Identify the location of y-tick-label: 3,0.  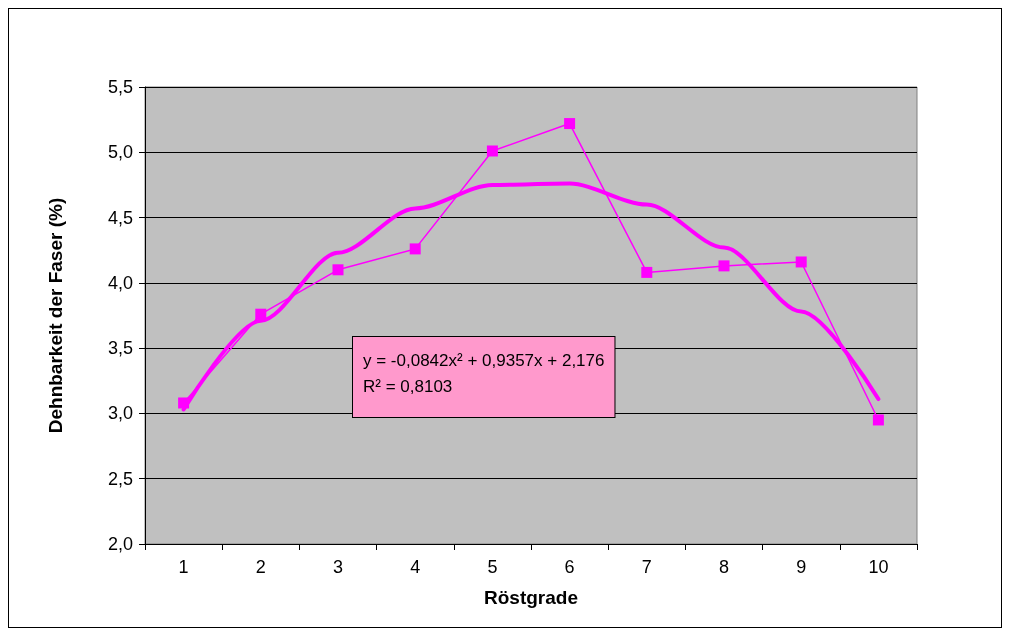
(120, 413).